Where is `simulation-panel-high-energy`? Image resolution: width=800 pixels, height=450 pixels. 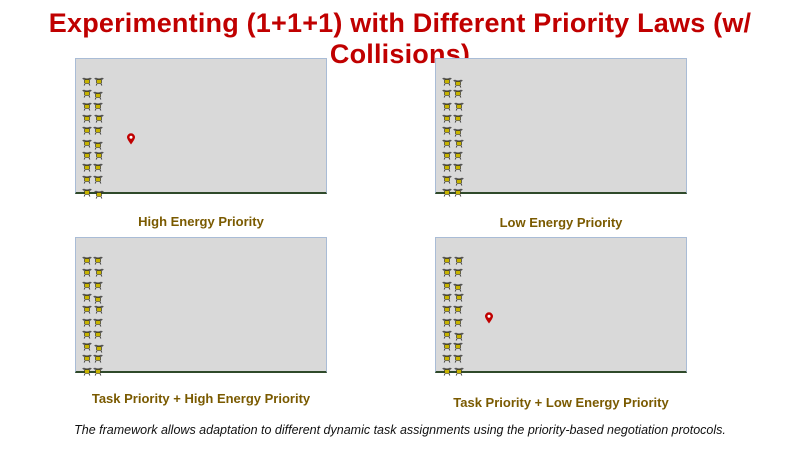
simulation-panel-high-energy is located at coordinates (201, 128).